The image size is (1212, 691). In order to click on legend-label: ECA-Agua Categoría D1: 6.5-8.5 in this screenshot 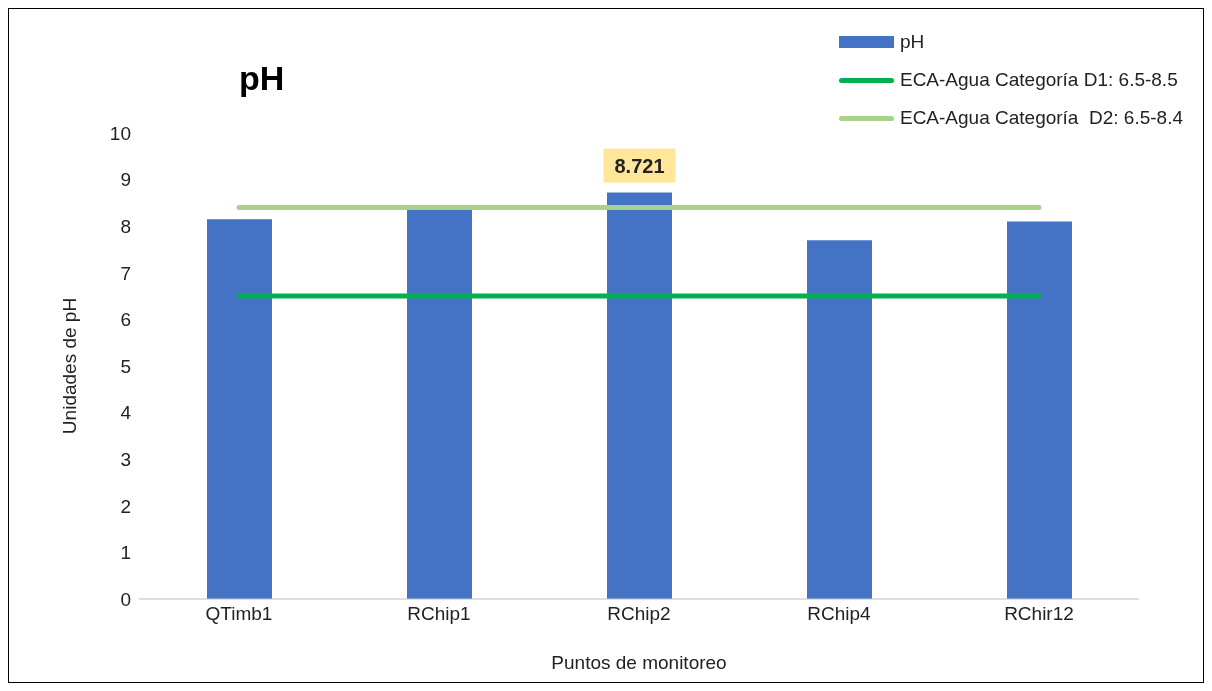, I will do `click(1038, 80)`.